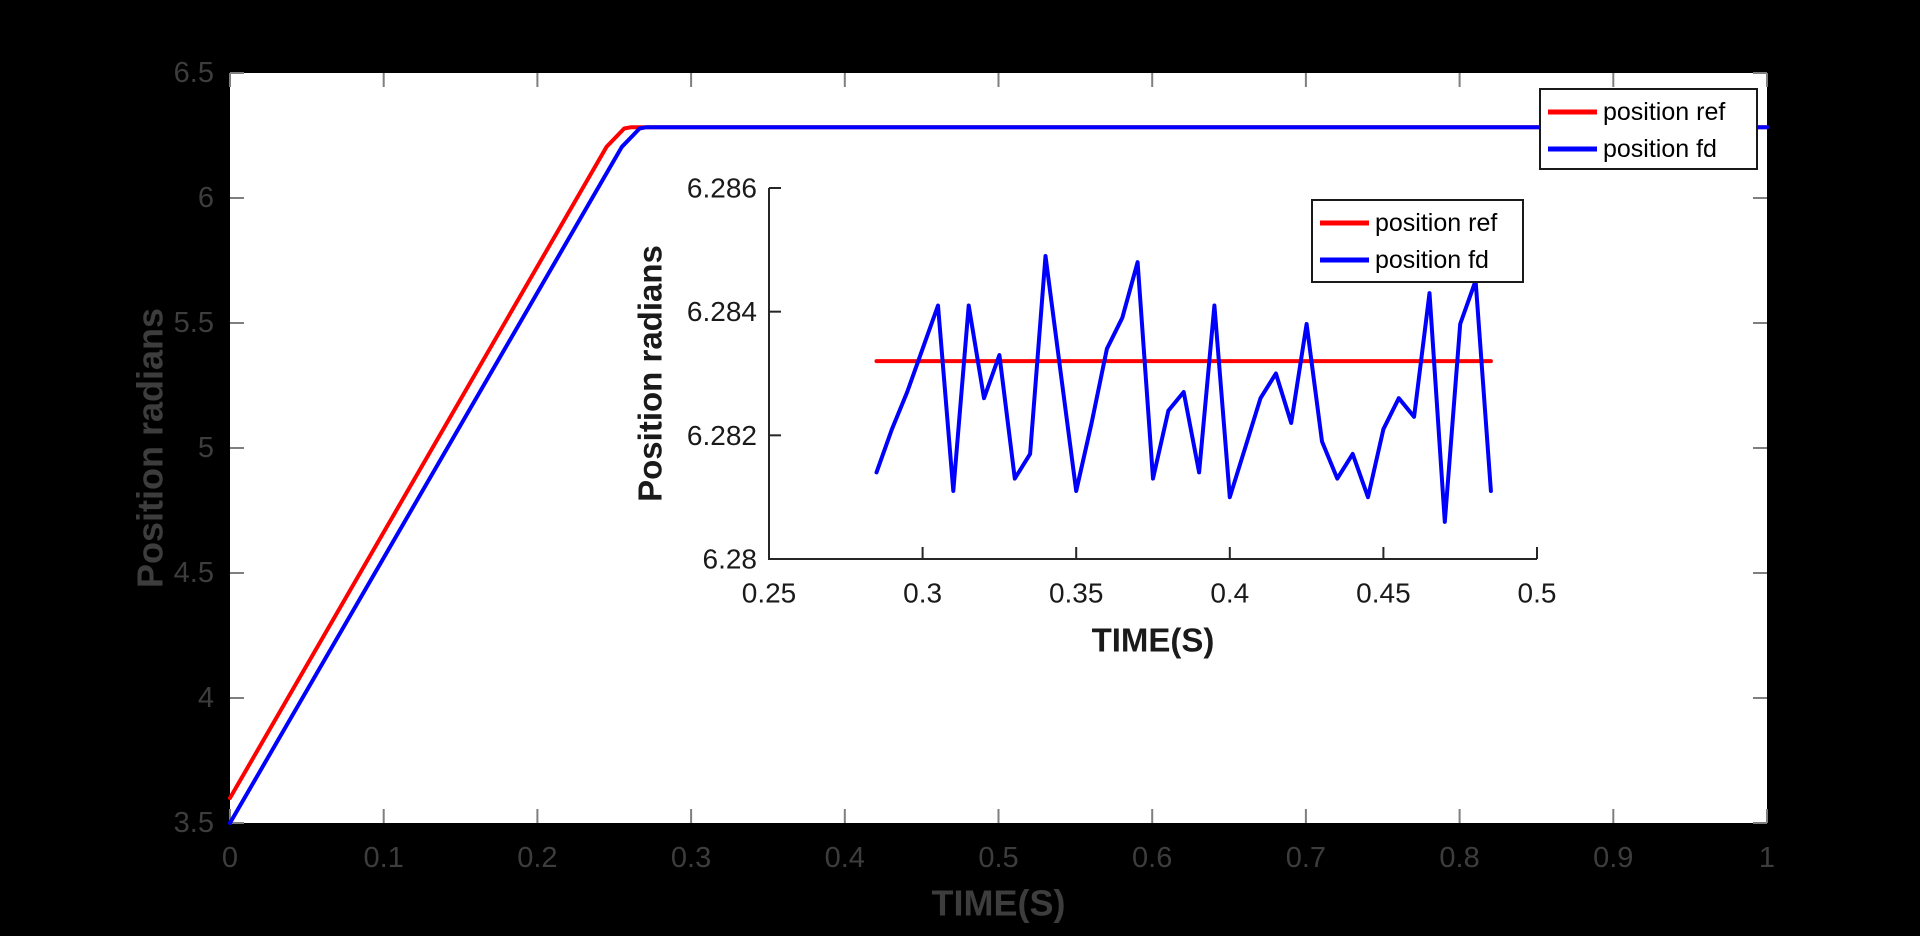  I want to click on inset-x-tick-label: 0.35, so click(1076, 593).